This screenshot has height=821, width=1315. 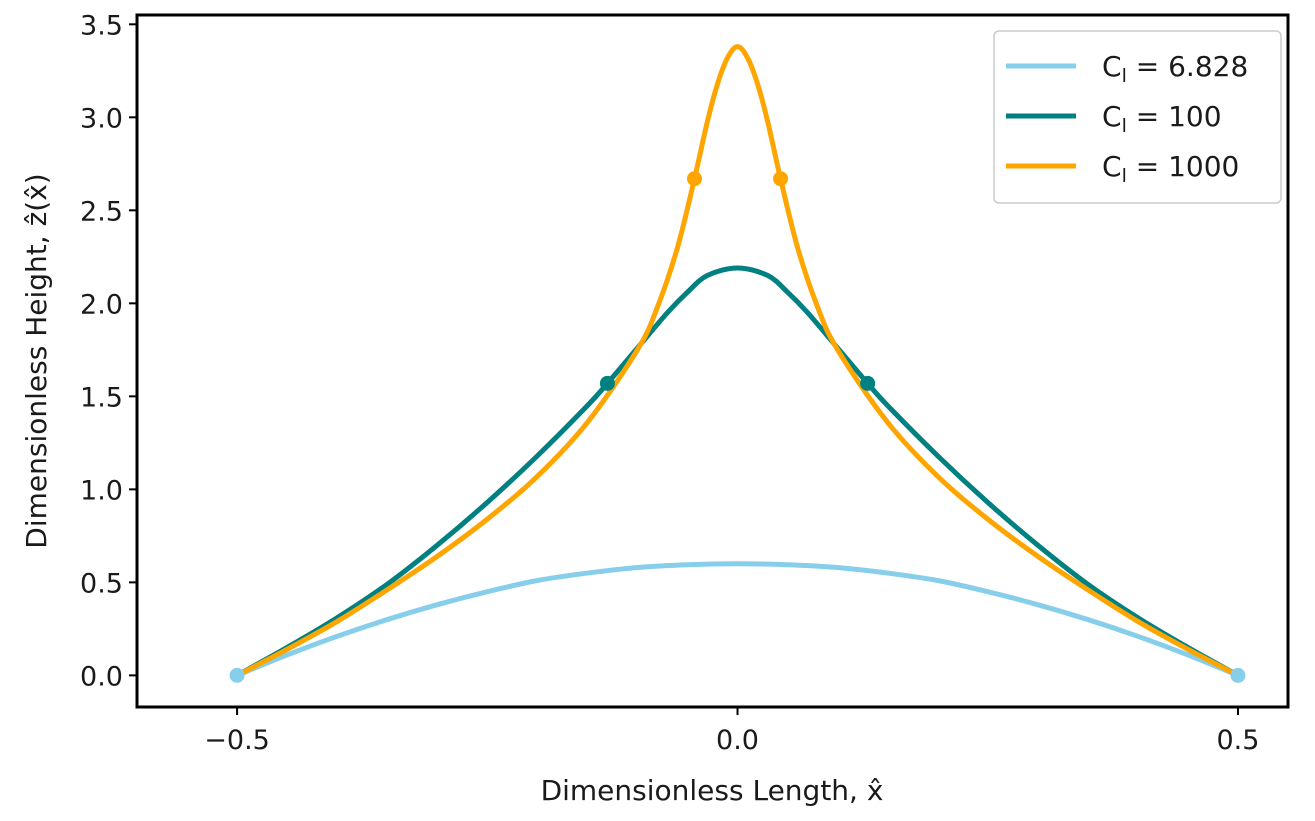 I want to click on x-axis-ticks: −0.5 0.0 0.5, so click(x=731, y=731).